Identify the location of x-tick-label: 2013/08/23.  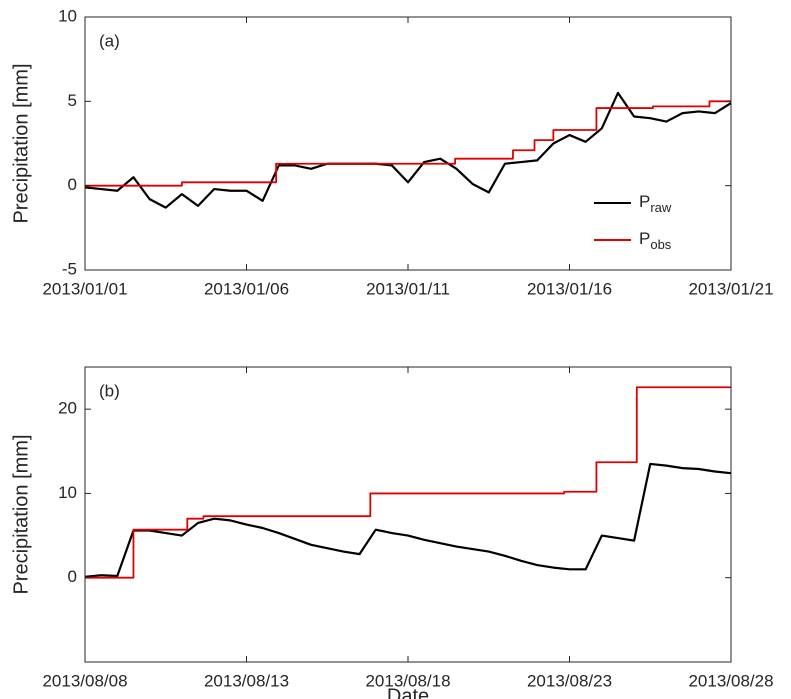
(569, 680).